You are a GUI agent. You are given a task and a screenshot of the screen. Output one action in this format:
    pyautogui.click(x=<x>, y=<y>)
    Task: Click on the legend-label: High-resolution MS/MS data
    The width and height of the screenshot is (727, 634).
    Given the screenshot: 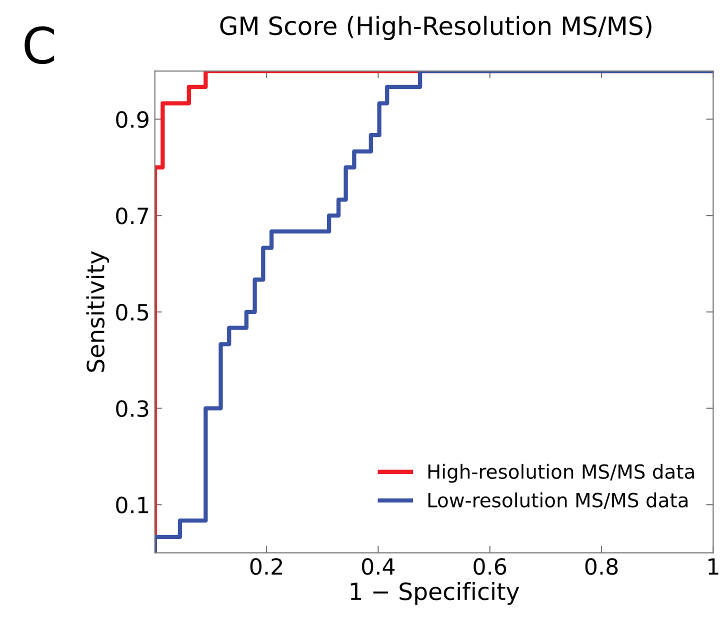 What is the action you would take?
    pyautogui.click(x=561, y=473)
    